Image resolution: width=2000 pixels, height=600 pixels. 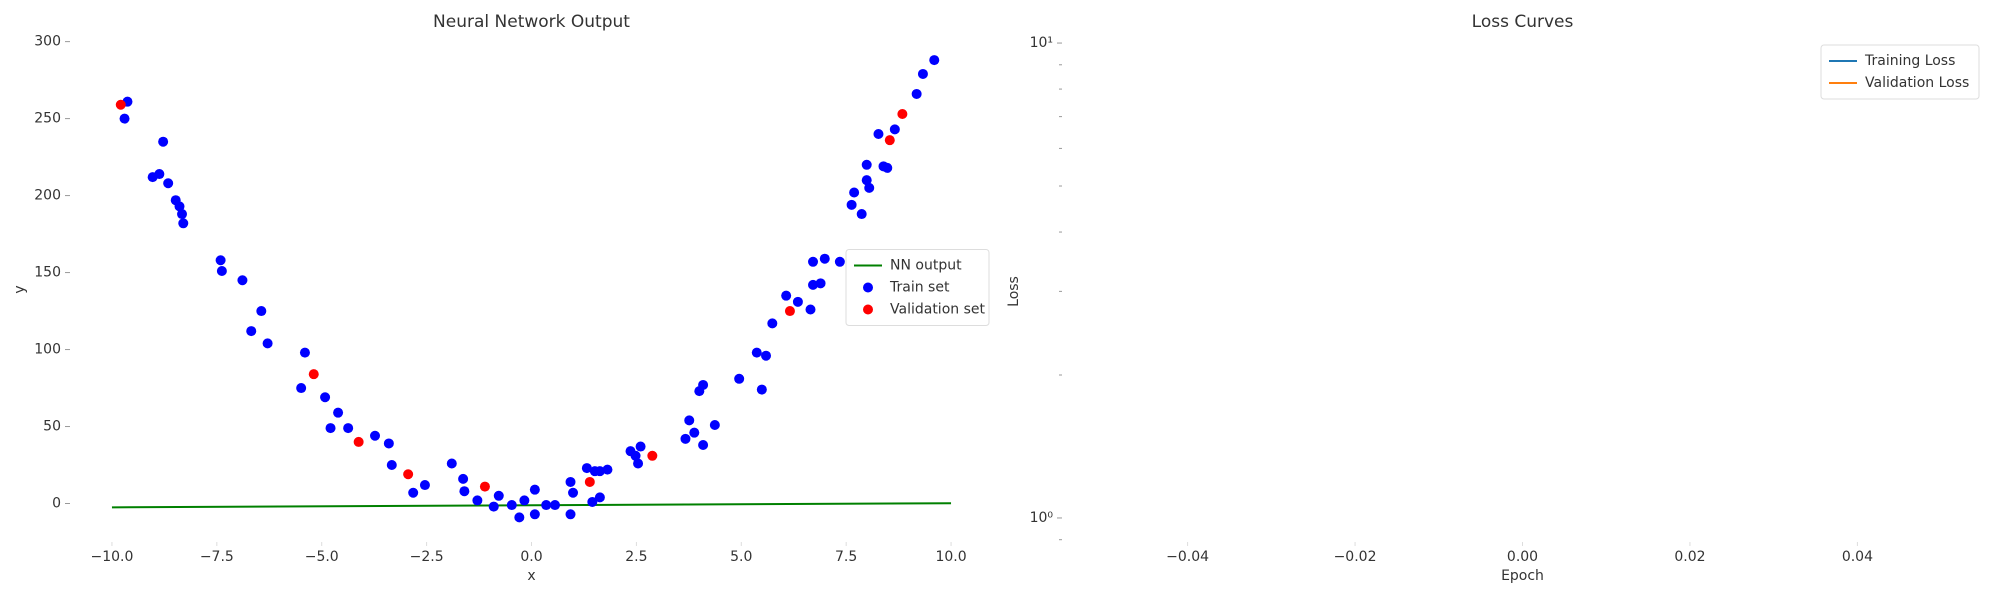 I want to click on x-tick-label: 7.5, so click(x=846, y=557).